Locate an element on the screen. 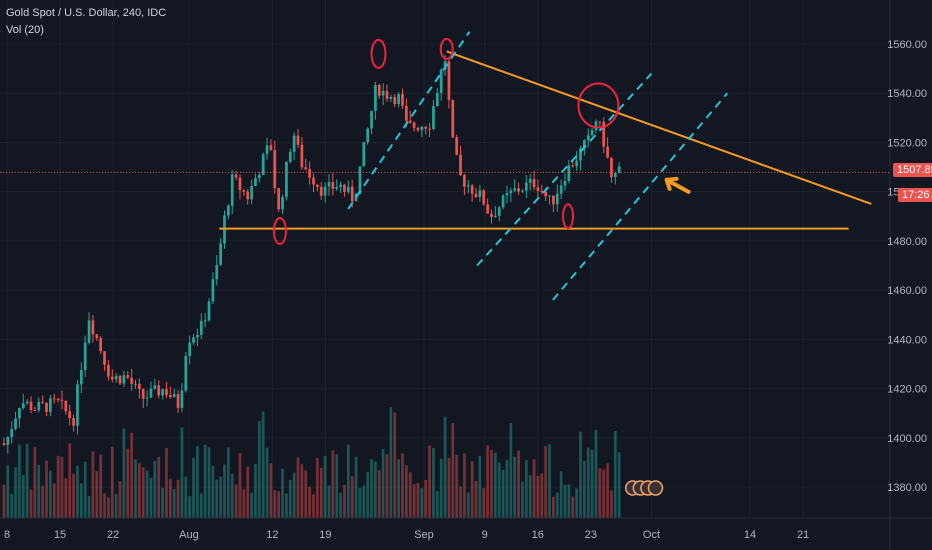 This screenshot has width=932, height=550. circle-low-sep is located at coordinates (568, 216).